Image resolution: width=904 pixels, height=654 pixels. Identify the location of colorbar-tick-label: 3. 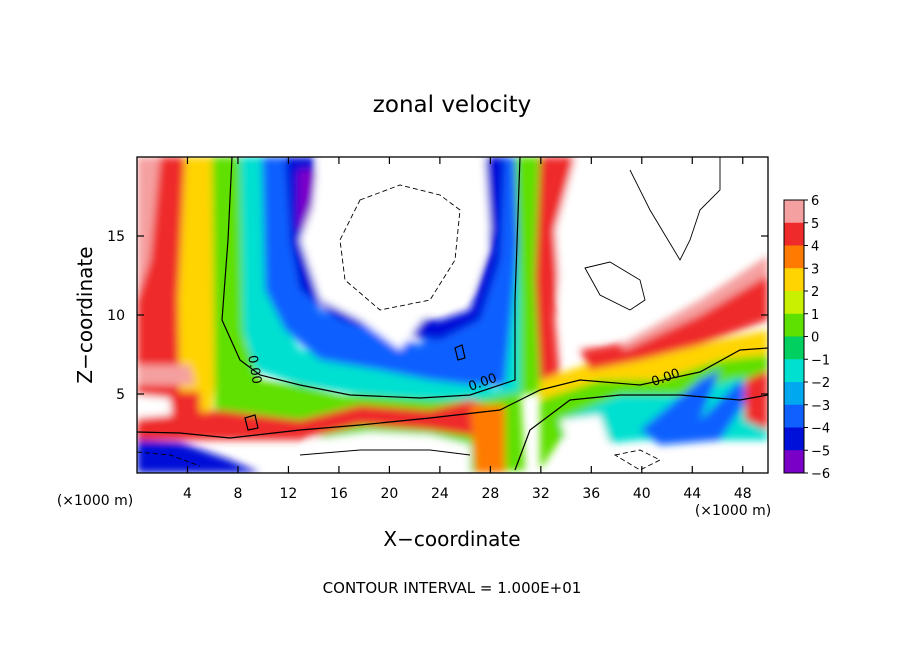
(815, 269).